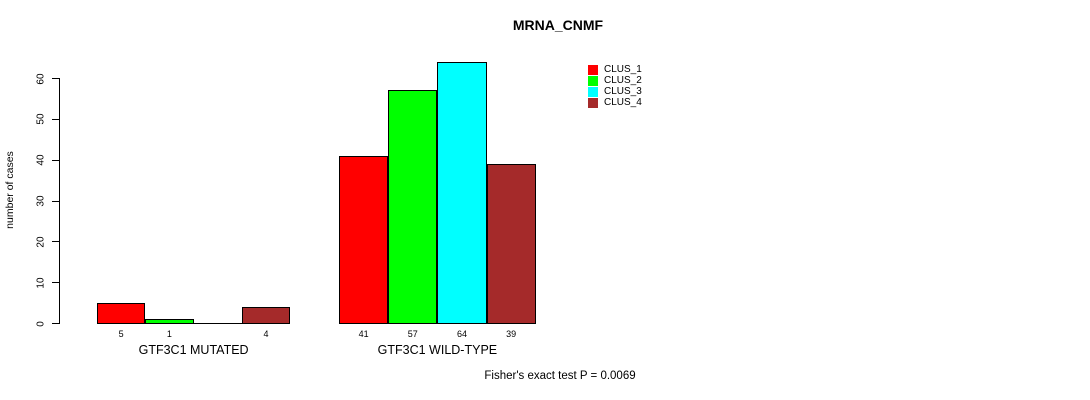 The height and width of the screenshot is (400, 1090). Describe the element at coordinates (41, 323) in the screenshot. I see `y-tick-label: 0` at that location.